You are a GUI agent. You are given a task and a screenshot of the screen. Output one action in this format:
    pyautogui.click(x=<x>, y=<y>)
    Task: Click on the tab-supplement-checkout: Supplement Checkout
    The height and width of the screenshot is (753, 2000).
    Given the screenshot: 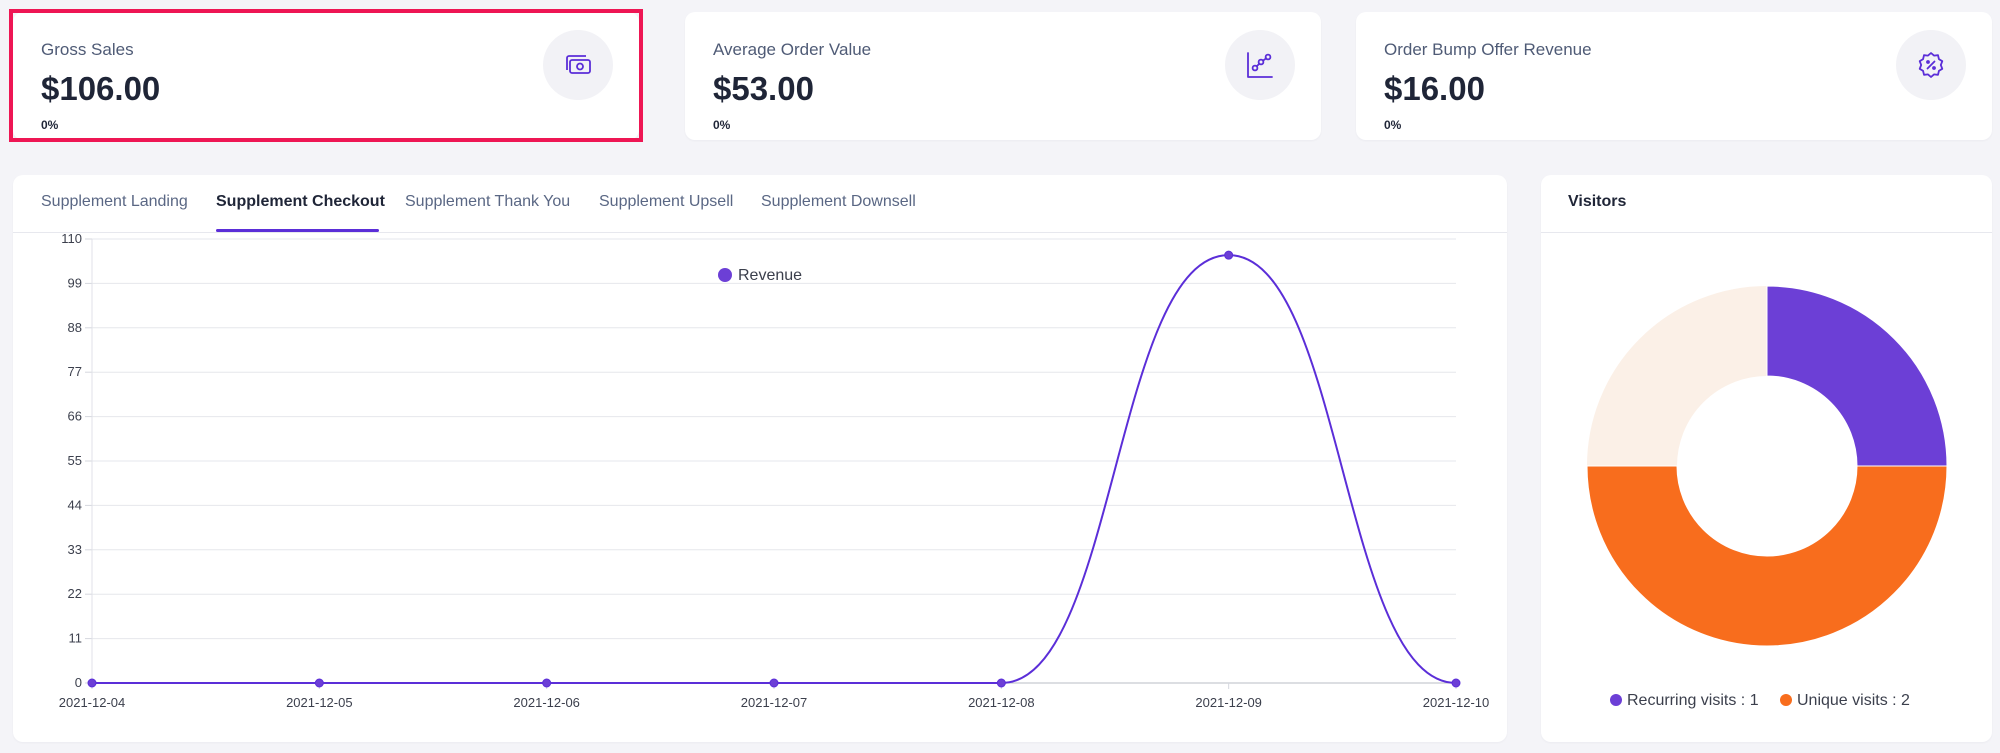 What is the action you would take?
    pyautogui.click(x=300, y=201)
    